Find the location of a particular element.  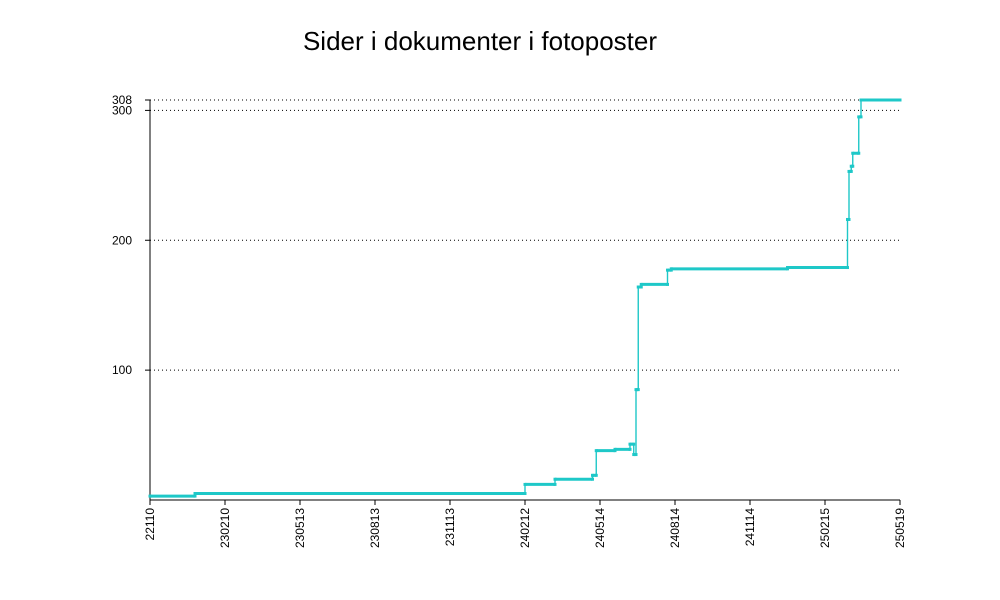

x-tick-label: 240814 is located at coordinates (675, 528).